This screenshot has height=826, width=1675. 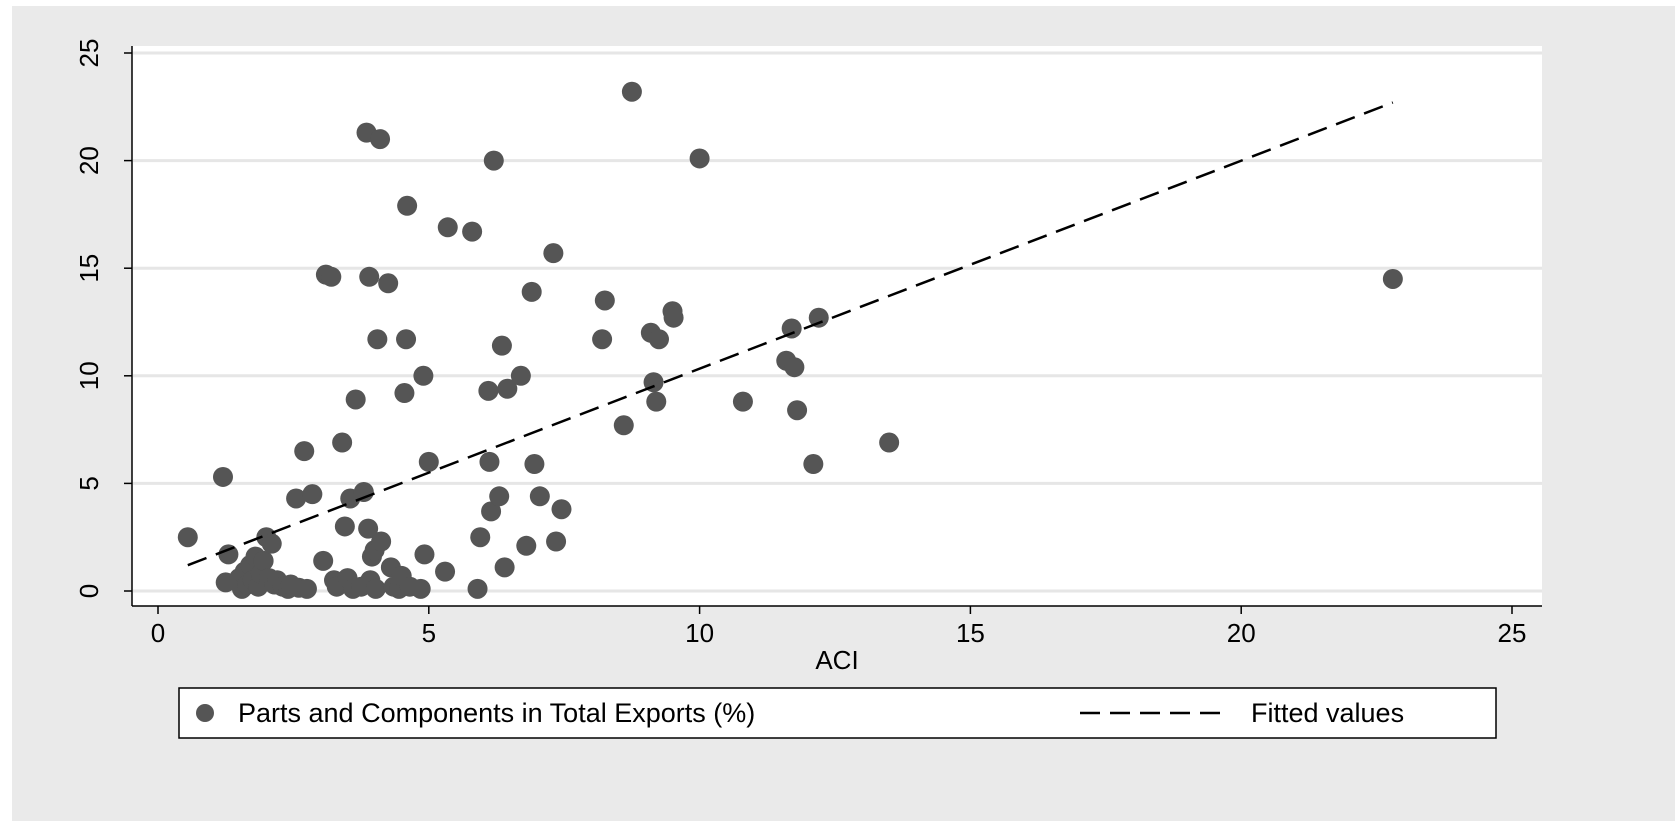 What do you see at coordinates (158, 633) in the screenshot?
I see `x-tick-label: 0` at bounding box center [158, 633].